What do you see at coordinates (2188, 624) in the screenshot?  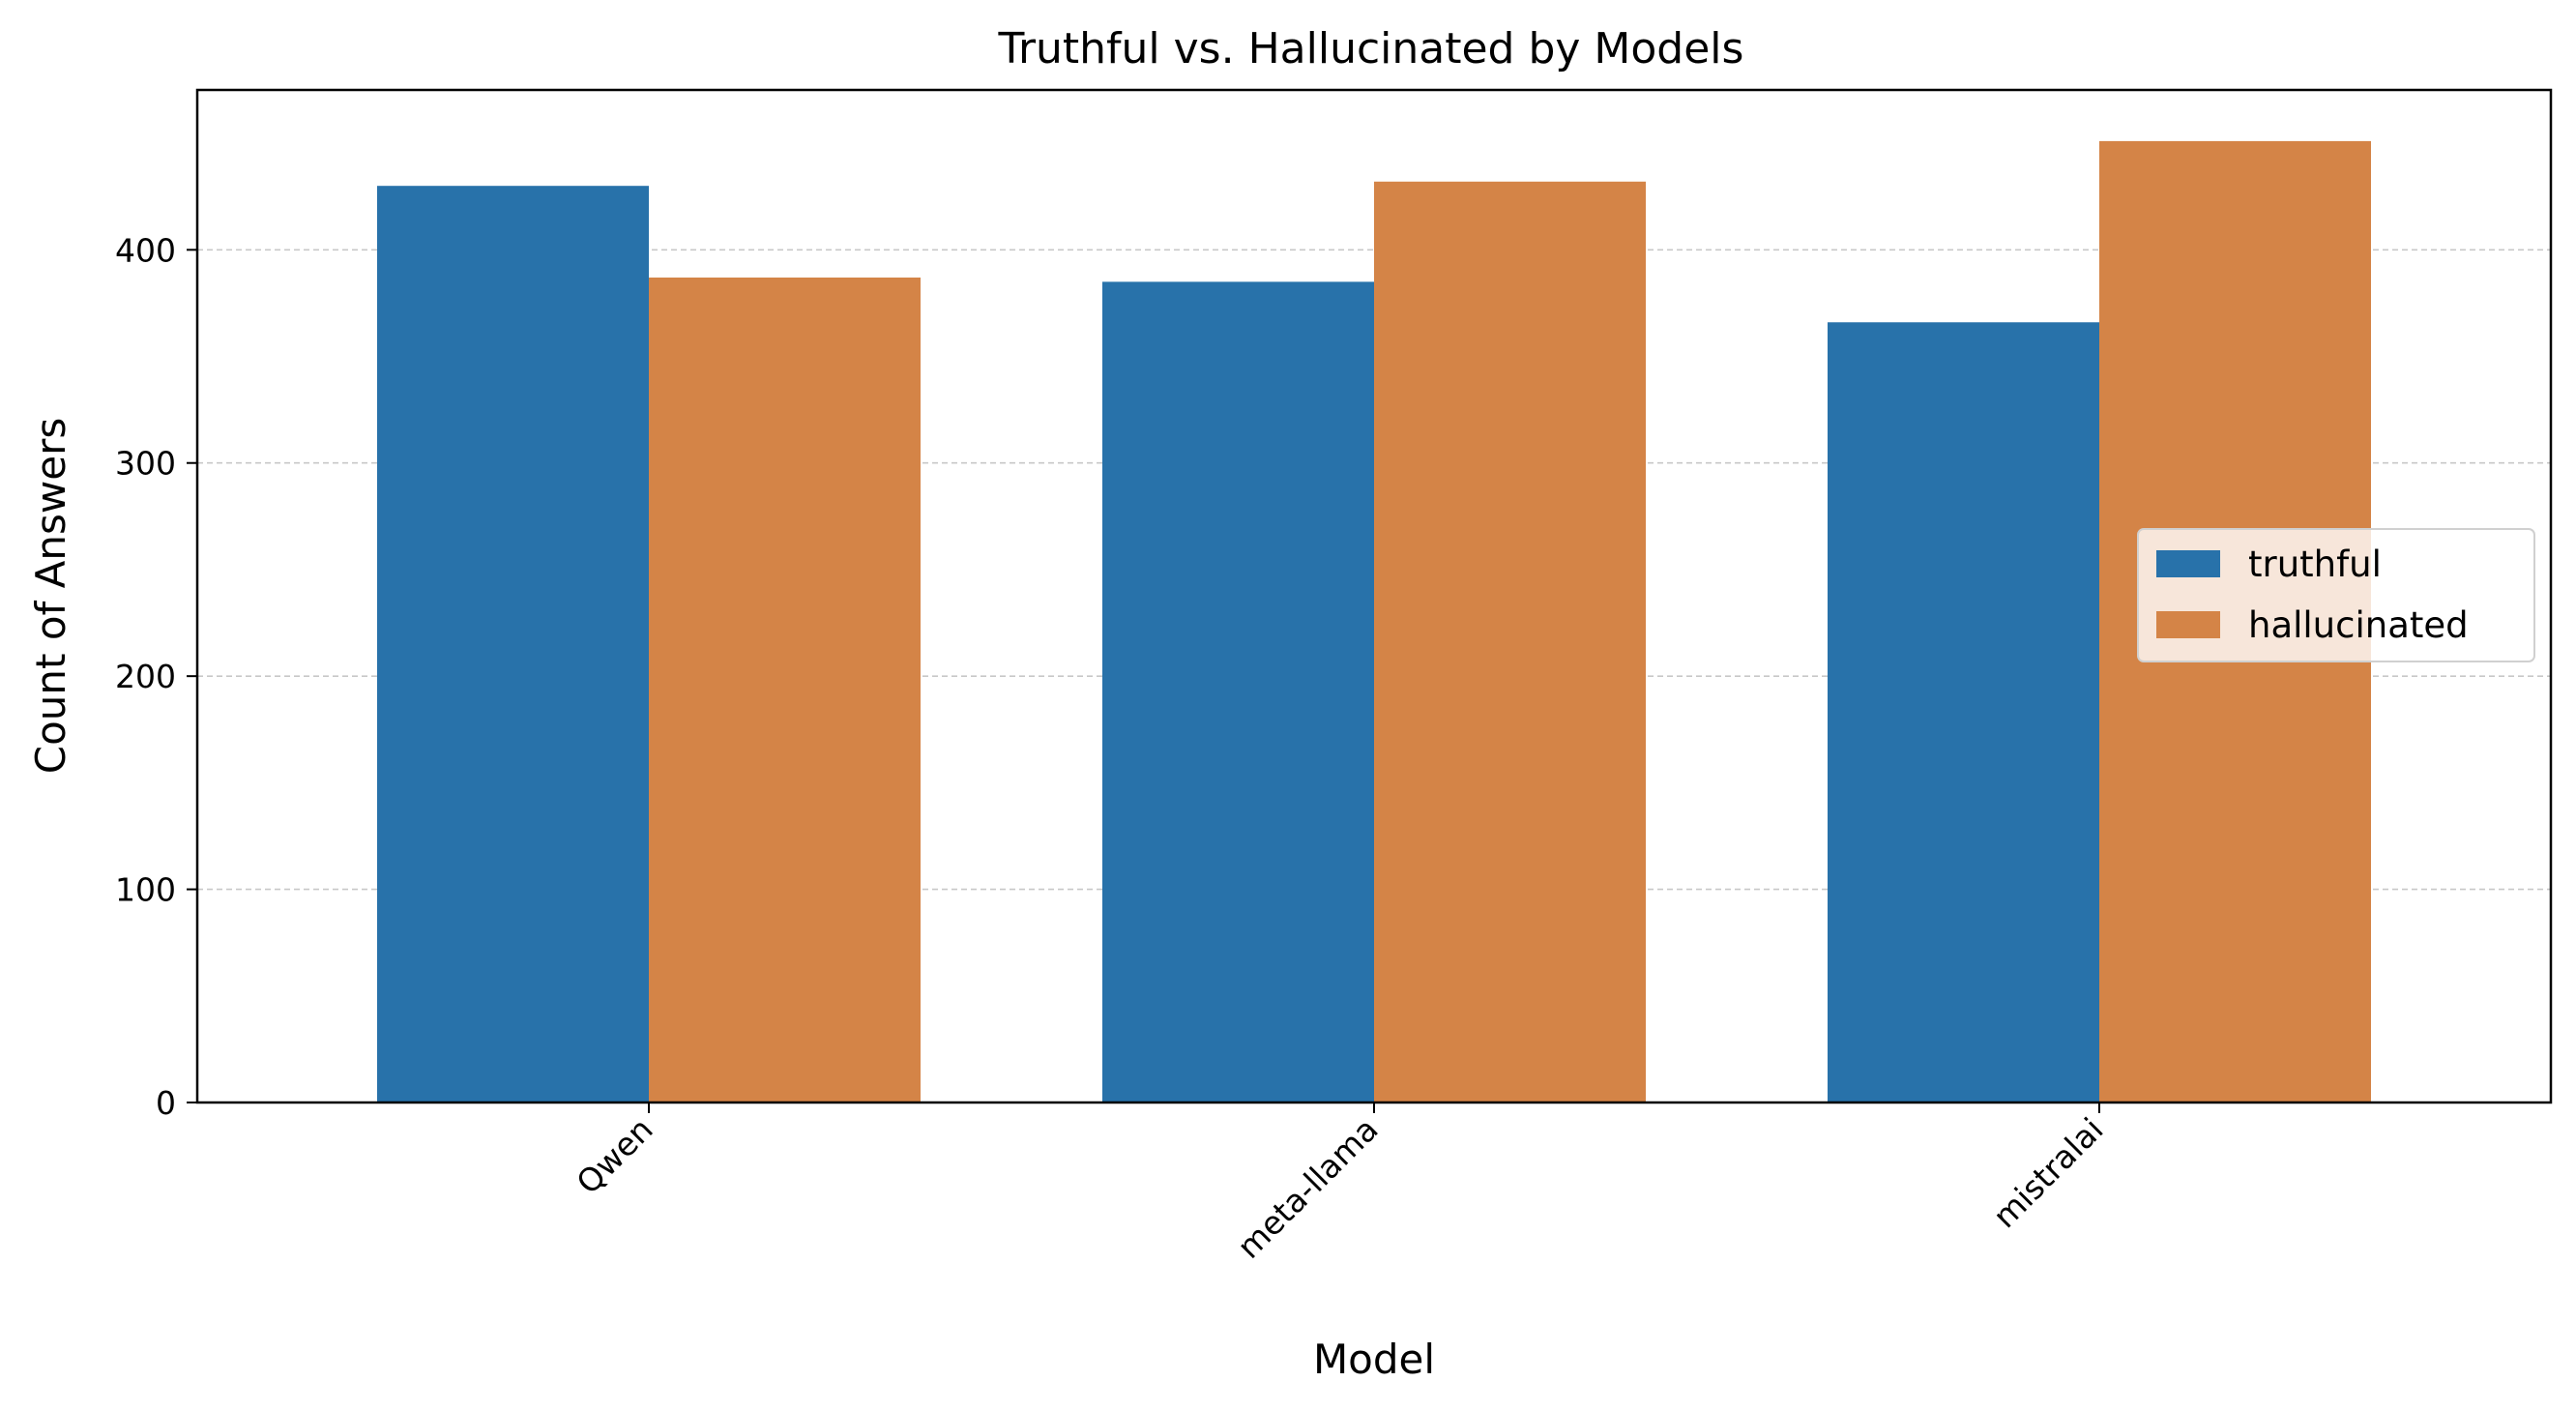 I see `legend-swatch-hallucinated` at bounding box center [2188, 624].